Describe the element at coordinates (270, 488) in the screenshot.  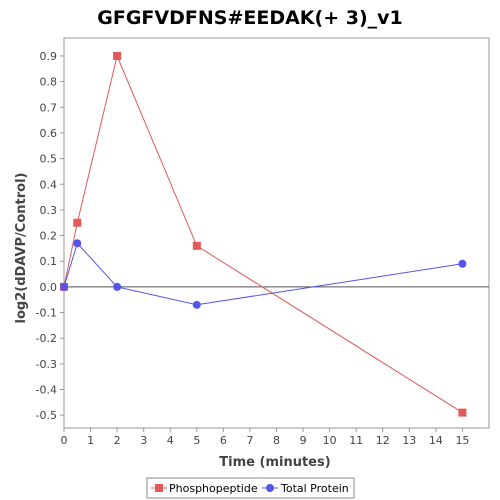
I see `legend-marker-total-protein` at that location.